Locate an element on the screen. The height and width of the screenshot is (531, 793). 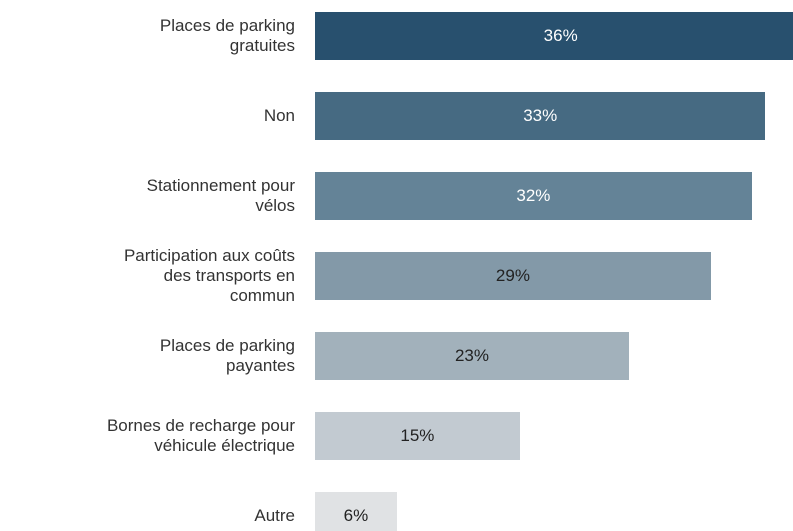
category-label: Places de parking gratuites is located at coordinates (227, 35).